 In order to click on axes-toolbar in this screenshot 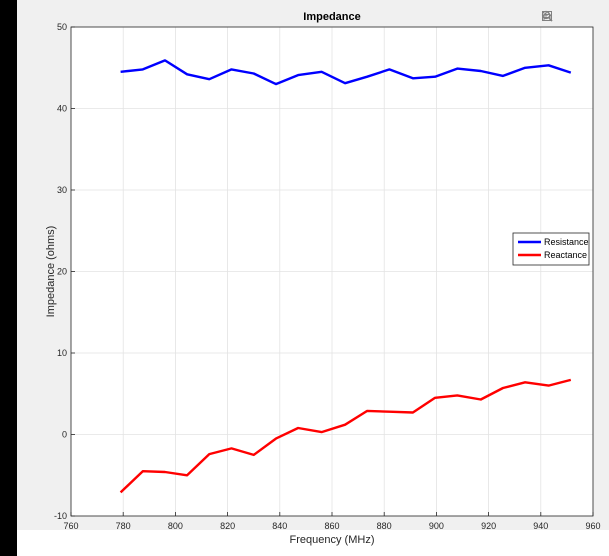, I will do `click(568, 16)`.